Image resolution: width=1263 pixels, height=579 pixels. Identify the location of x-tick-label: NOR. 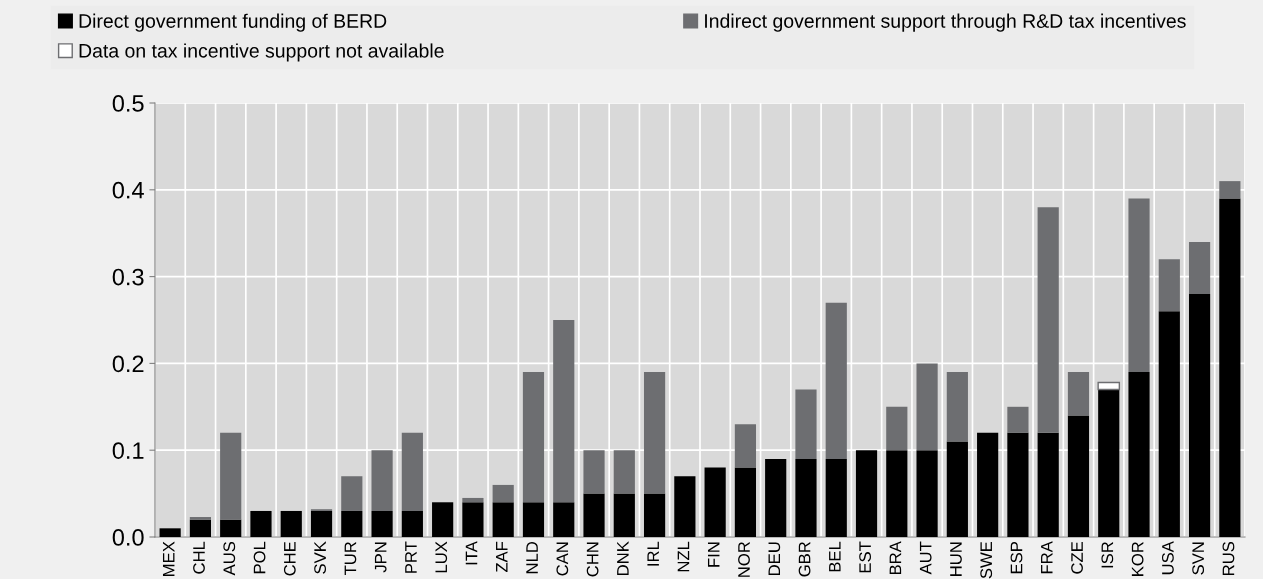
(744, 559).